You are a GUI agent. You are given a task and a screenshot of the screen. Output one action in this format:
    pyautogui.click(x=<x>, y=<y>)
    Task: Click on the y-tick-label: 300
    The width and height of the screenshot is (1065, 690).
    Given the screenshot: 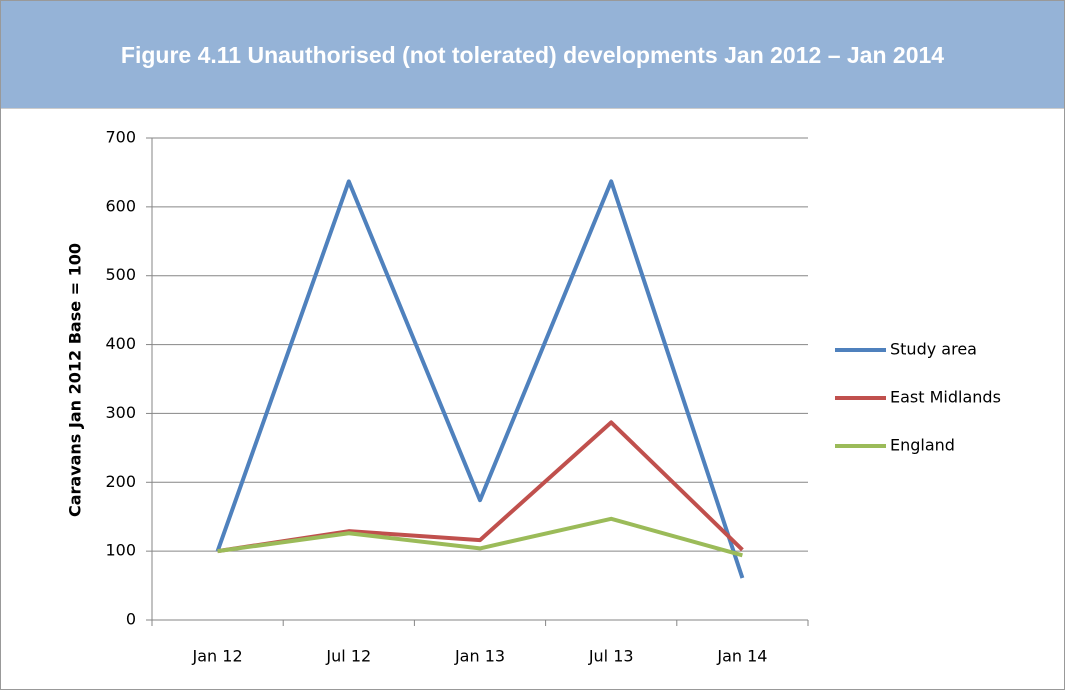 What is the action you would take?
    pyautogui.click(x=120, y=412)
    